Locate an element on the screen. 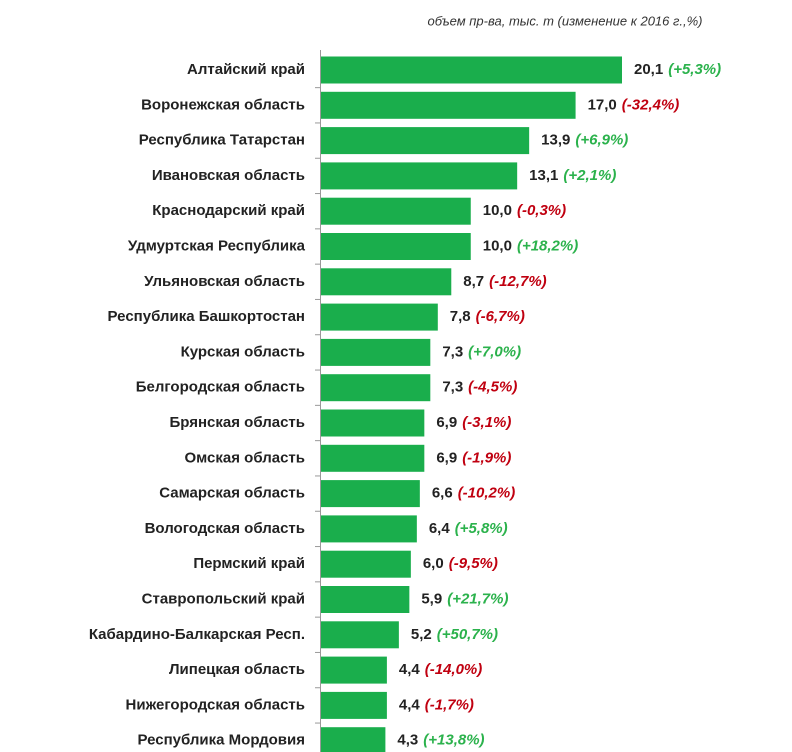 This screenshot has height=752, width=792. data-label: 6,0 (-9,5%) is located at coordinates (460, 563).